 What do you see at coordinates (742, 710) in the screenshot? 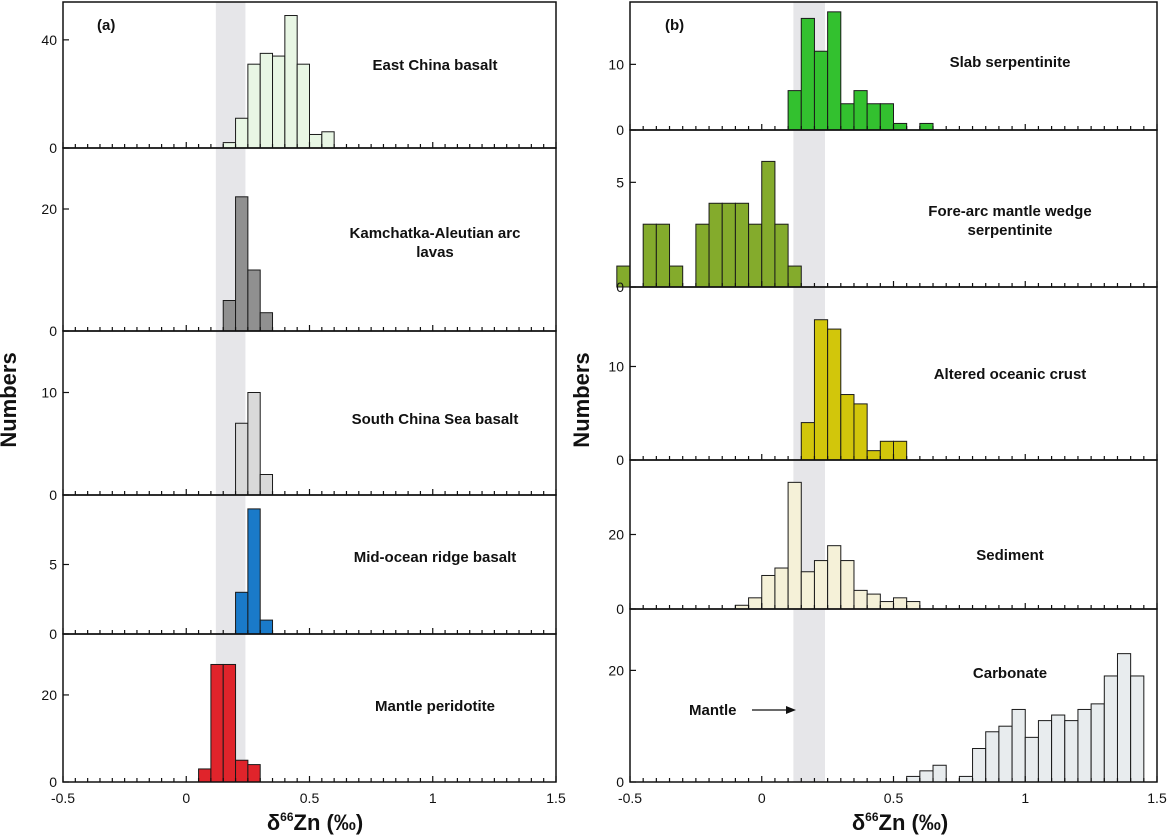
I see `mantle-annotation: Mantle` at bounding box center [742, 710].